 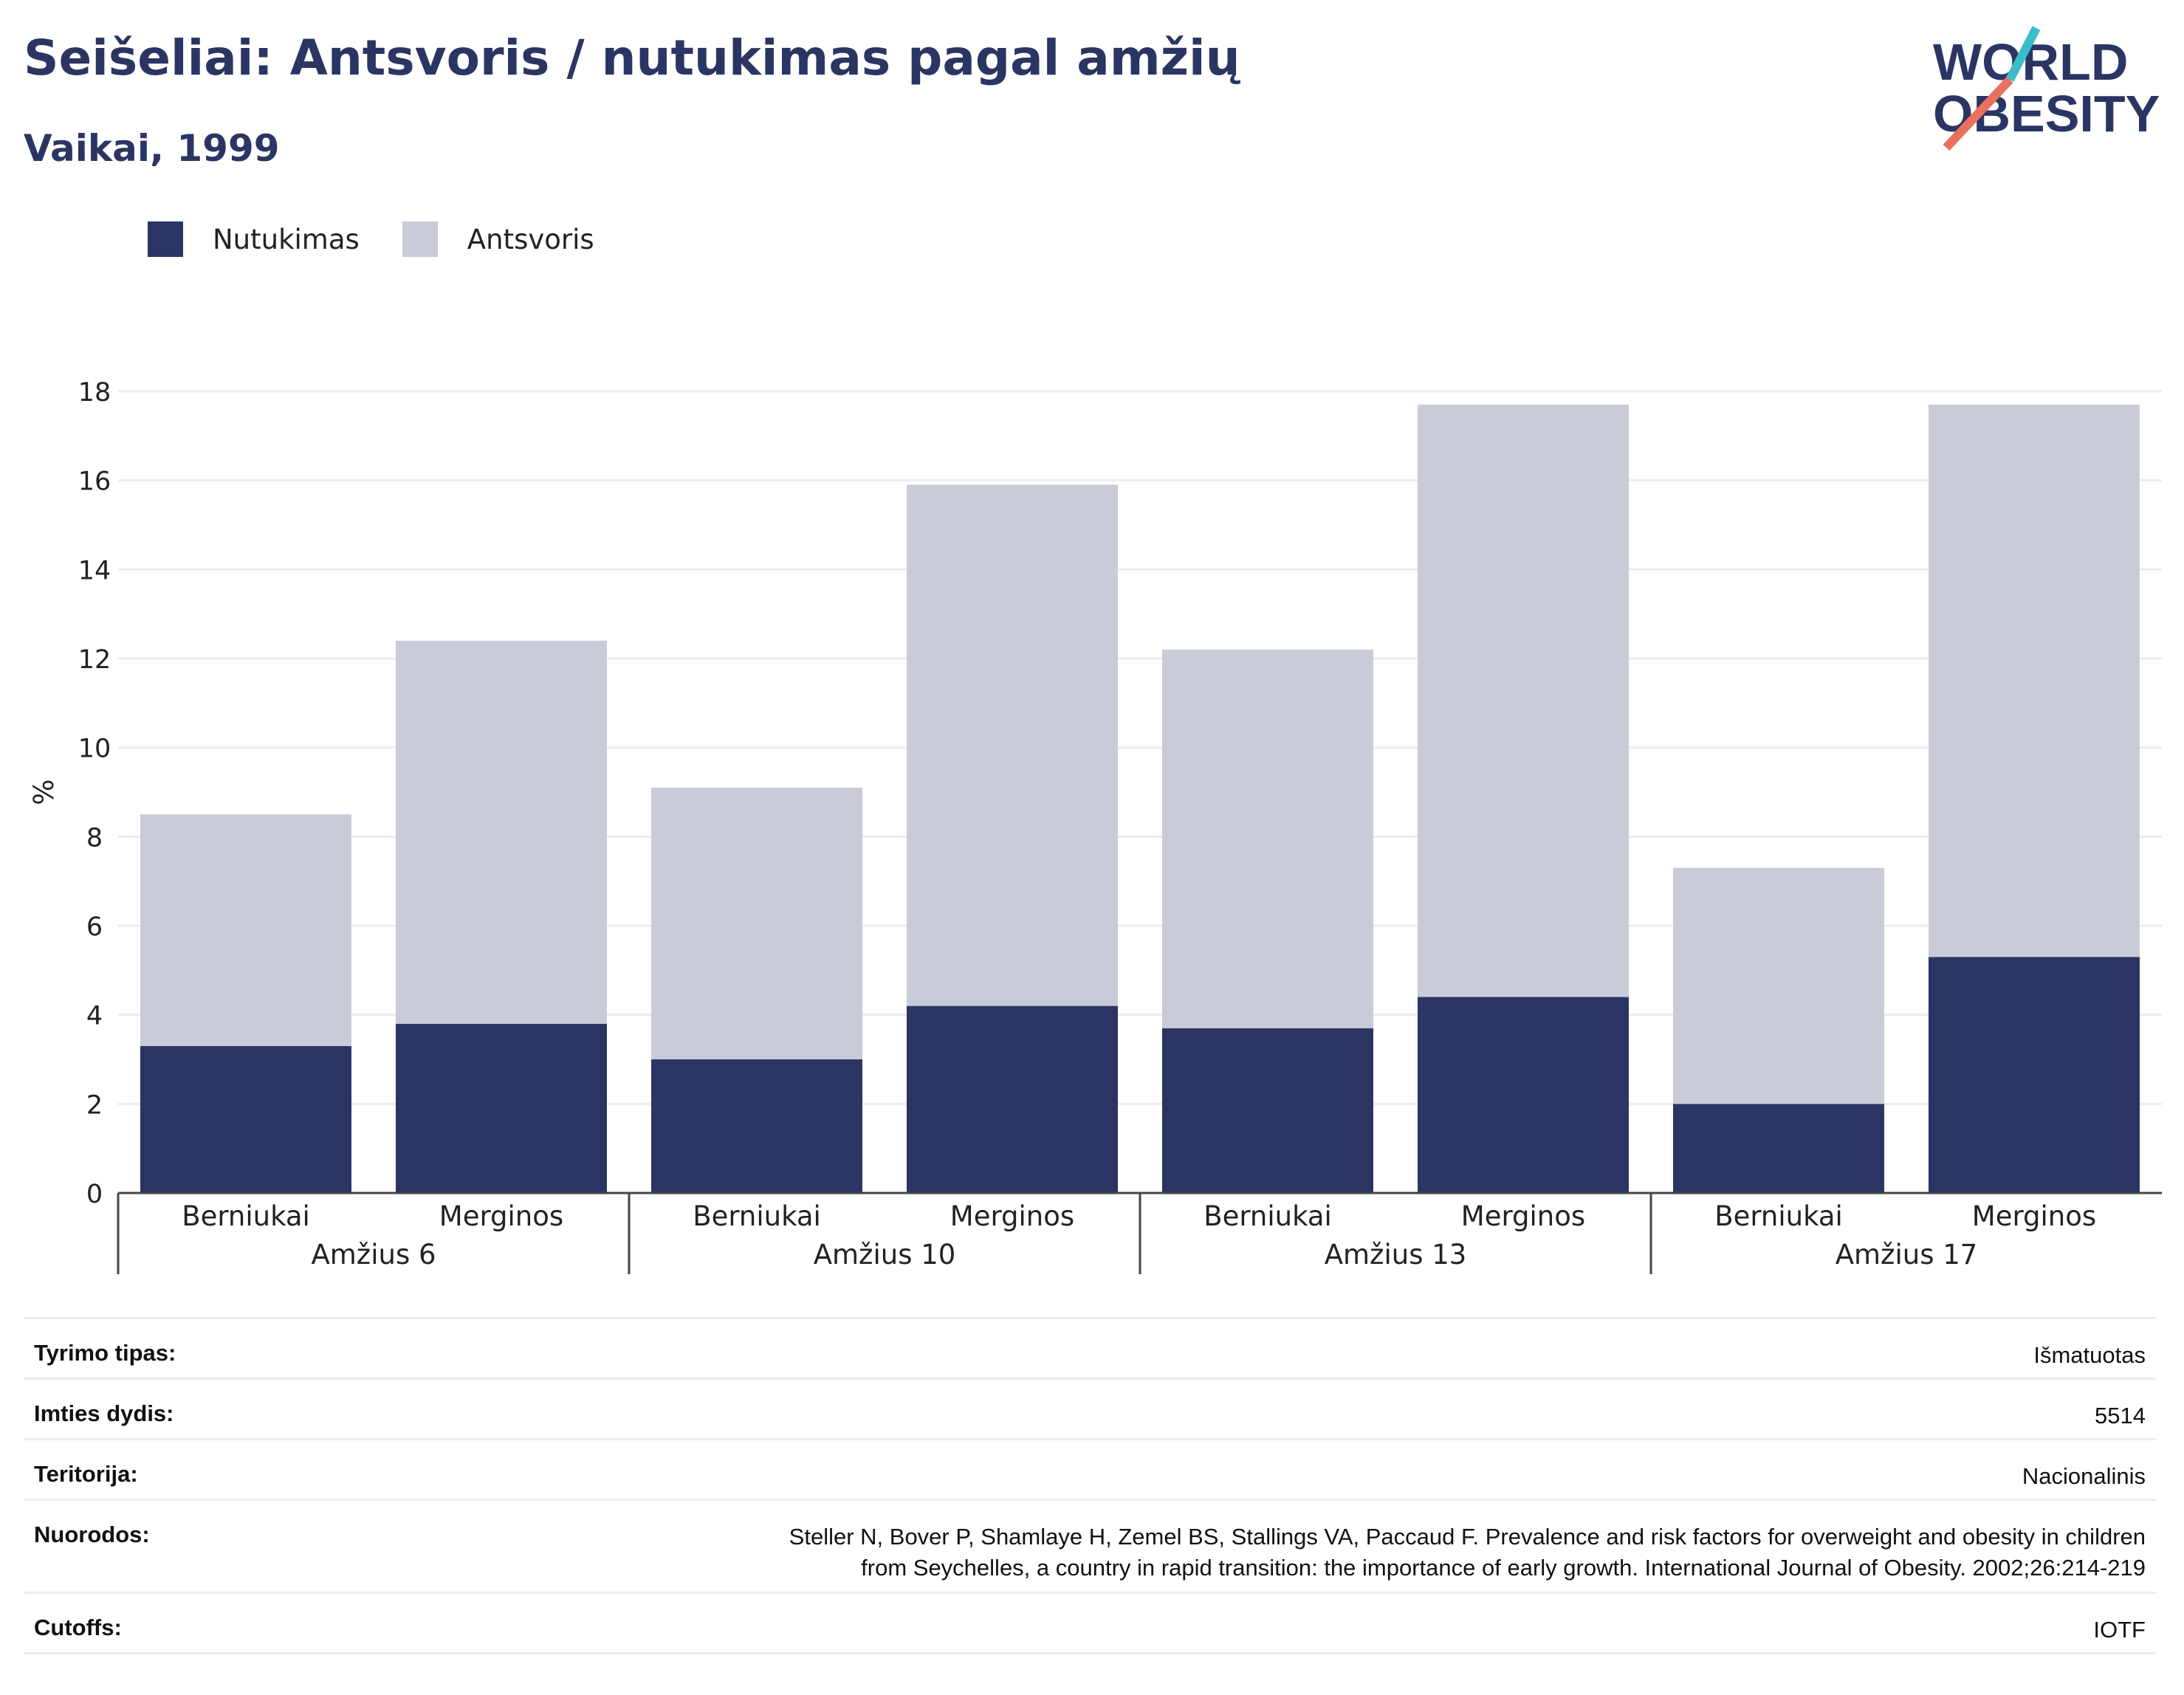 I want to click on y-tick-label: 6, so click(x=95, y=927).